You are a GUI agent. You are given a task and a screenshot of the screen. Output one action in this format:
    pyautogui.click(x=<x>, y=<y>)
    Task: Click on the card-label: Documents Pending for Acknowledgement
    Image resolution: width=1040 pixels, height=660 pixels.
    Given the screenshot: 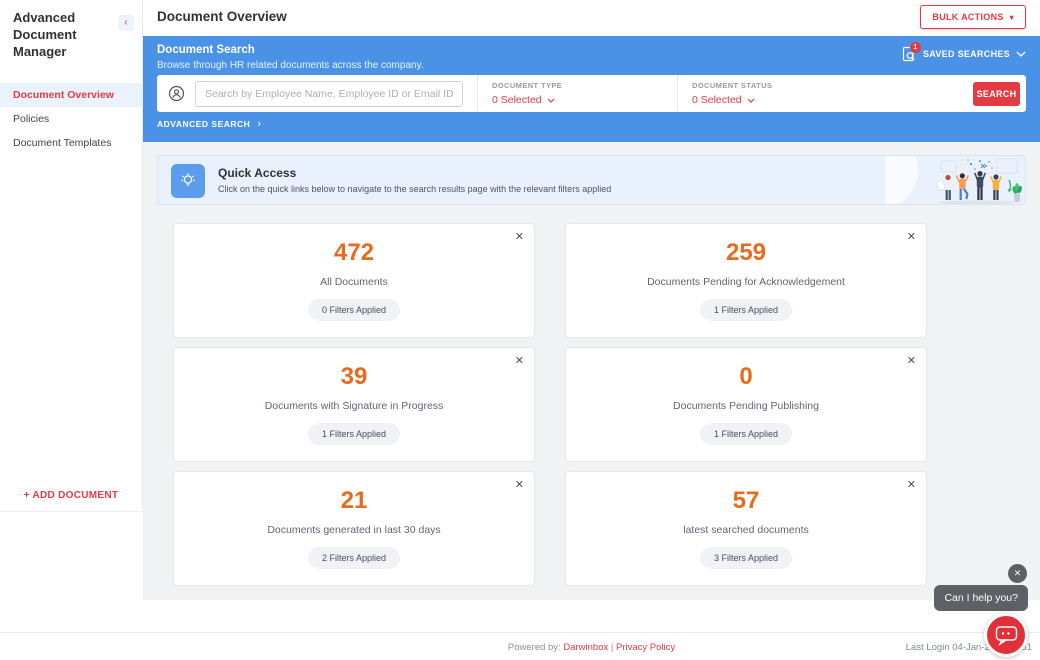 What is the action you would take?
    pyautogui.click(x=746, y=282)
    